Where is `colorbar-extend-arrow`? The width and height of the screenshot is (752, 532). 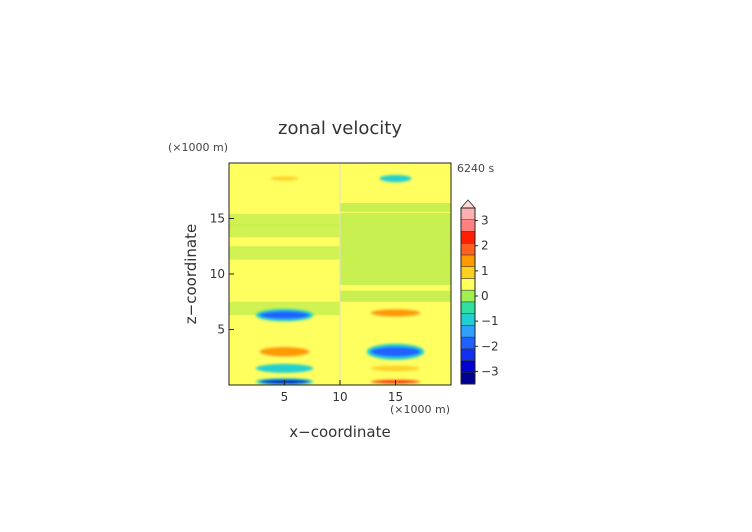 colorbar-extend-arrow is located at coordinates (468, 204).